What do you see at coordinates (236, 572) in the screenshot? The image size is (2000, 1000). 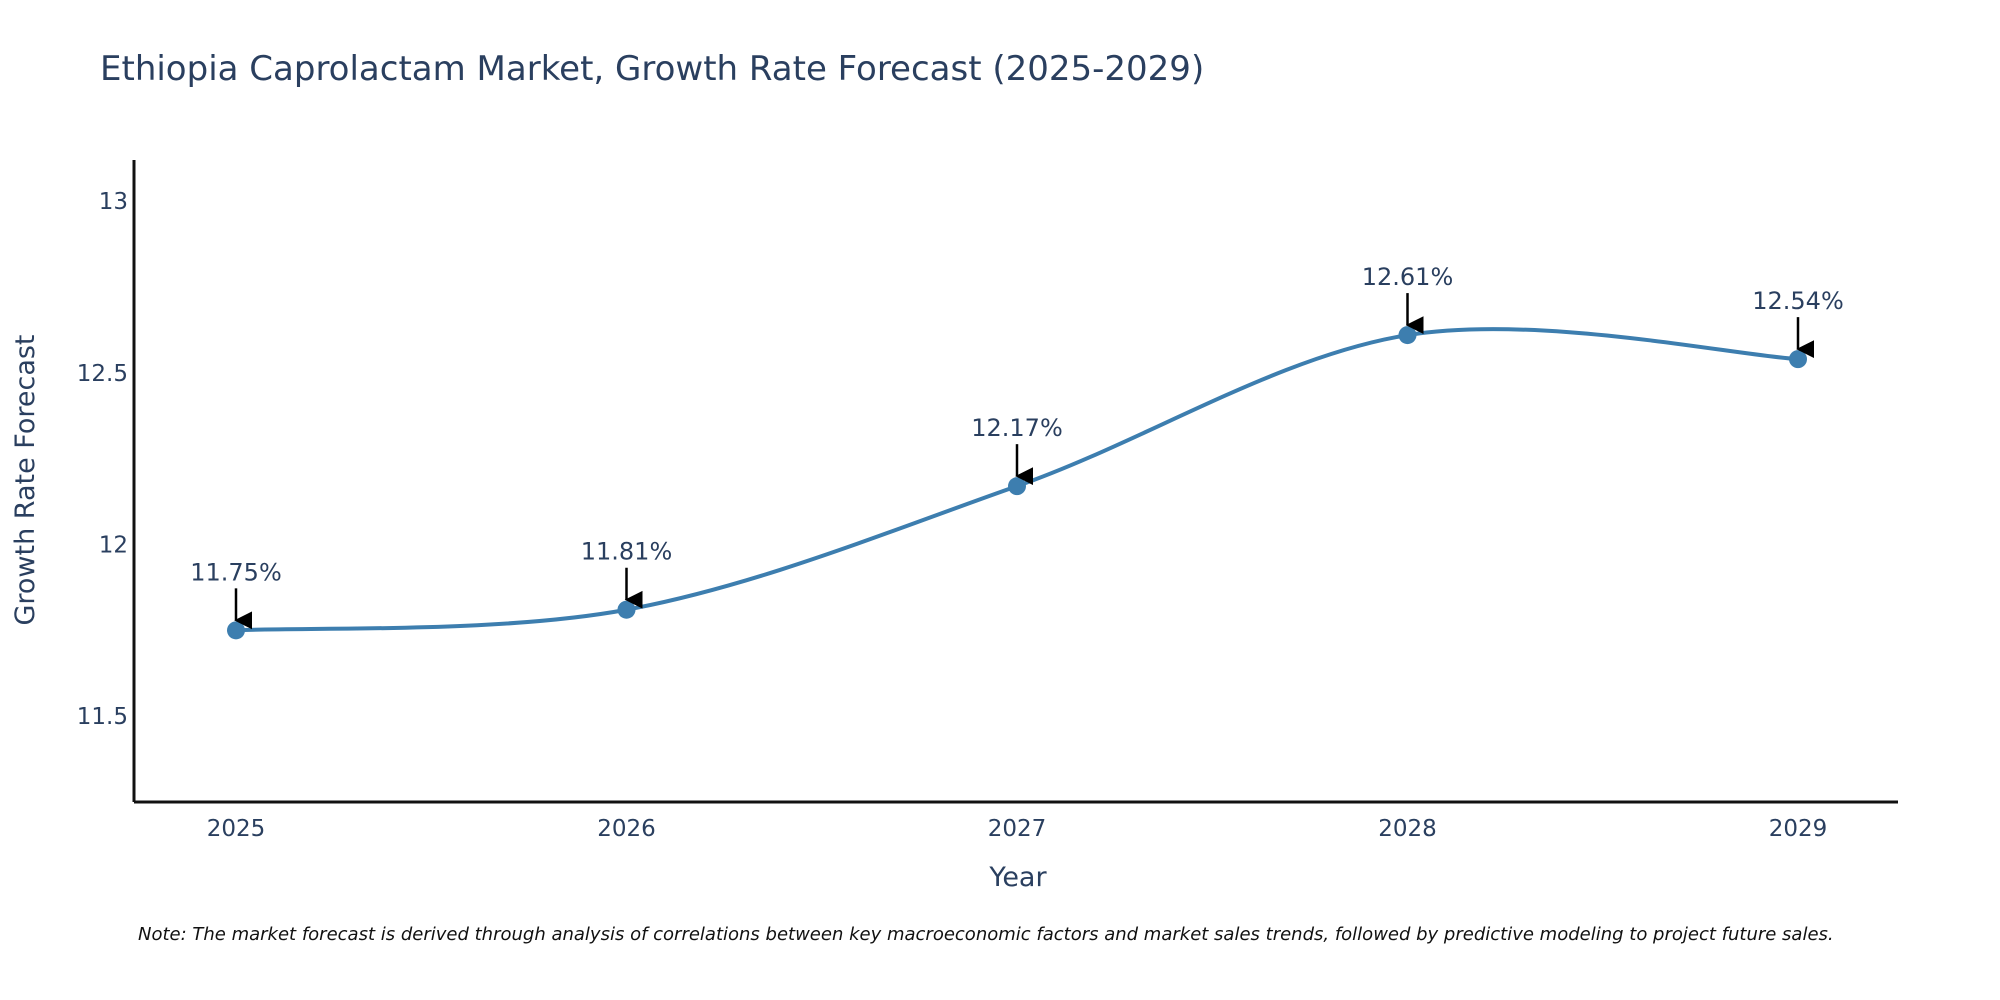 I see `data-label-2025: 11.75%` at bounding box center [236, 572].